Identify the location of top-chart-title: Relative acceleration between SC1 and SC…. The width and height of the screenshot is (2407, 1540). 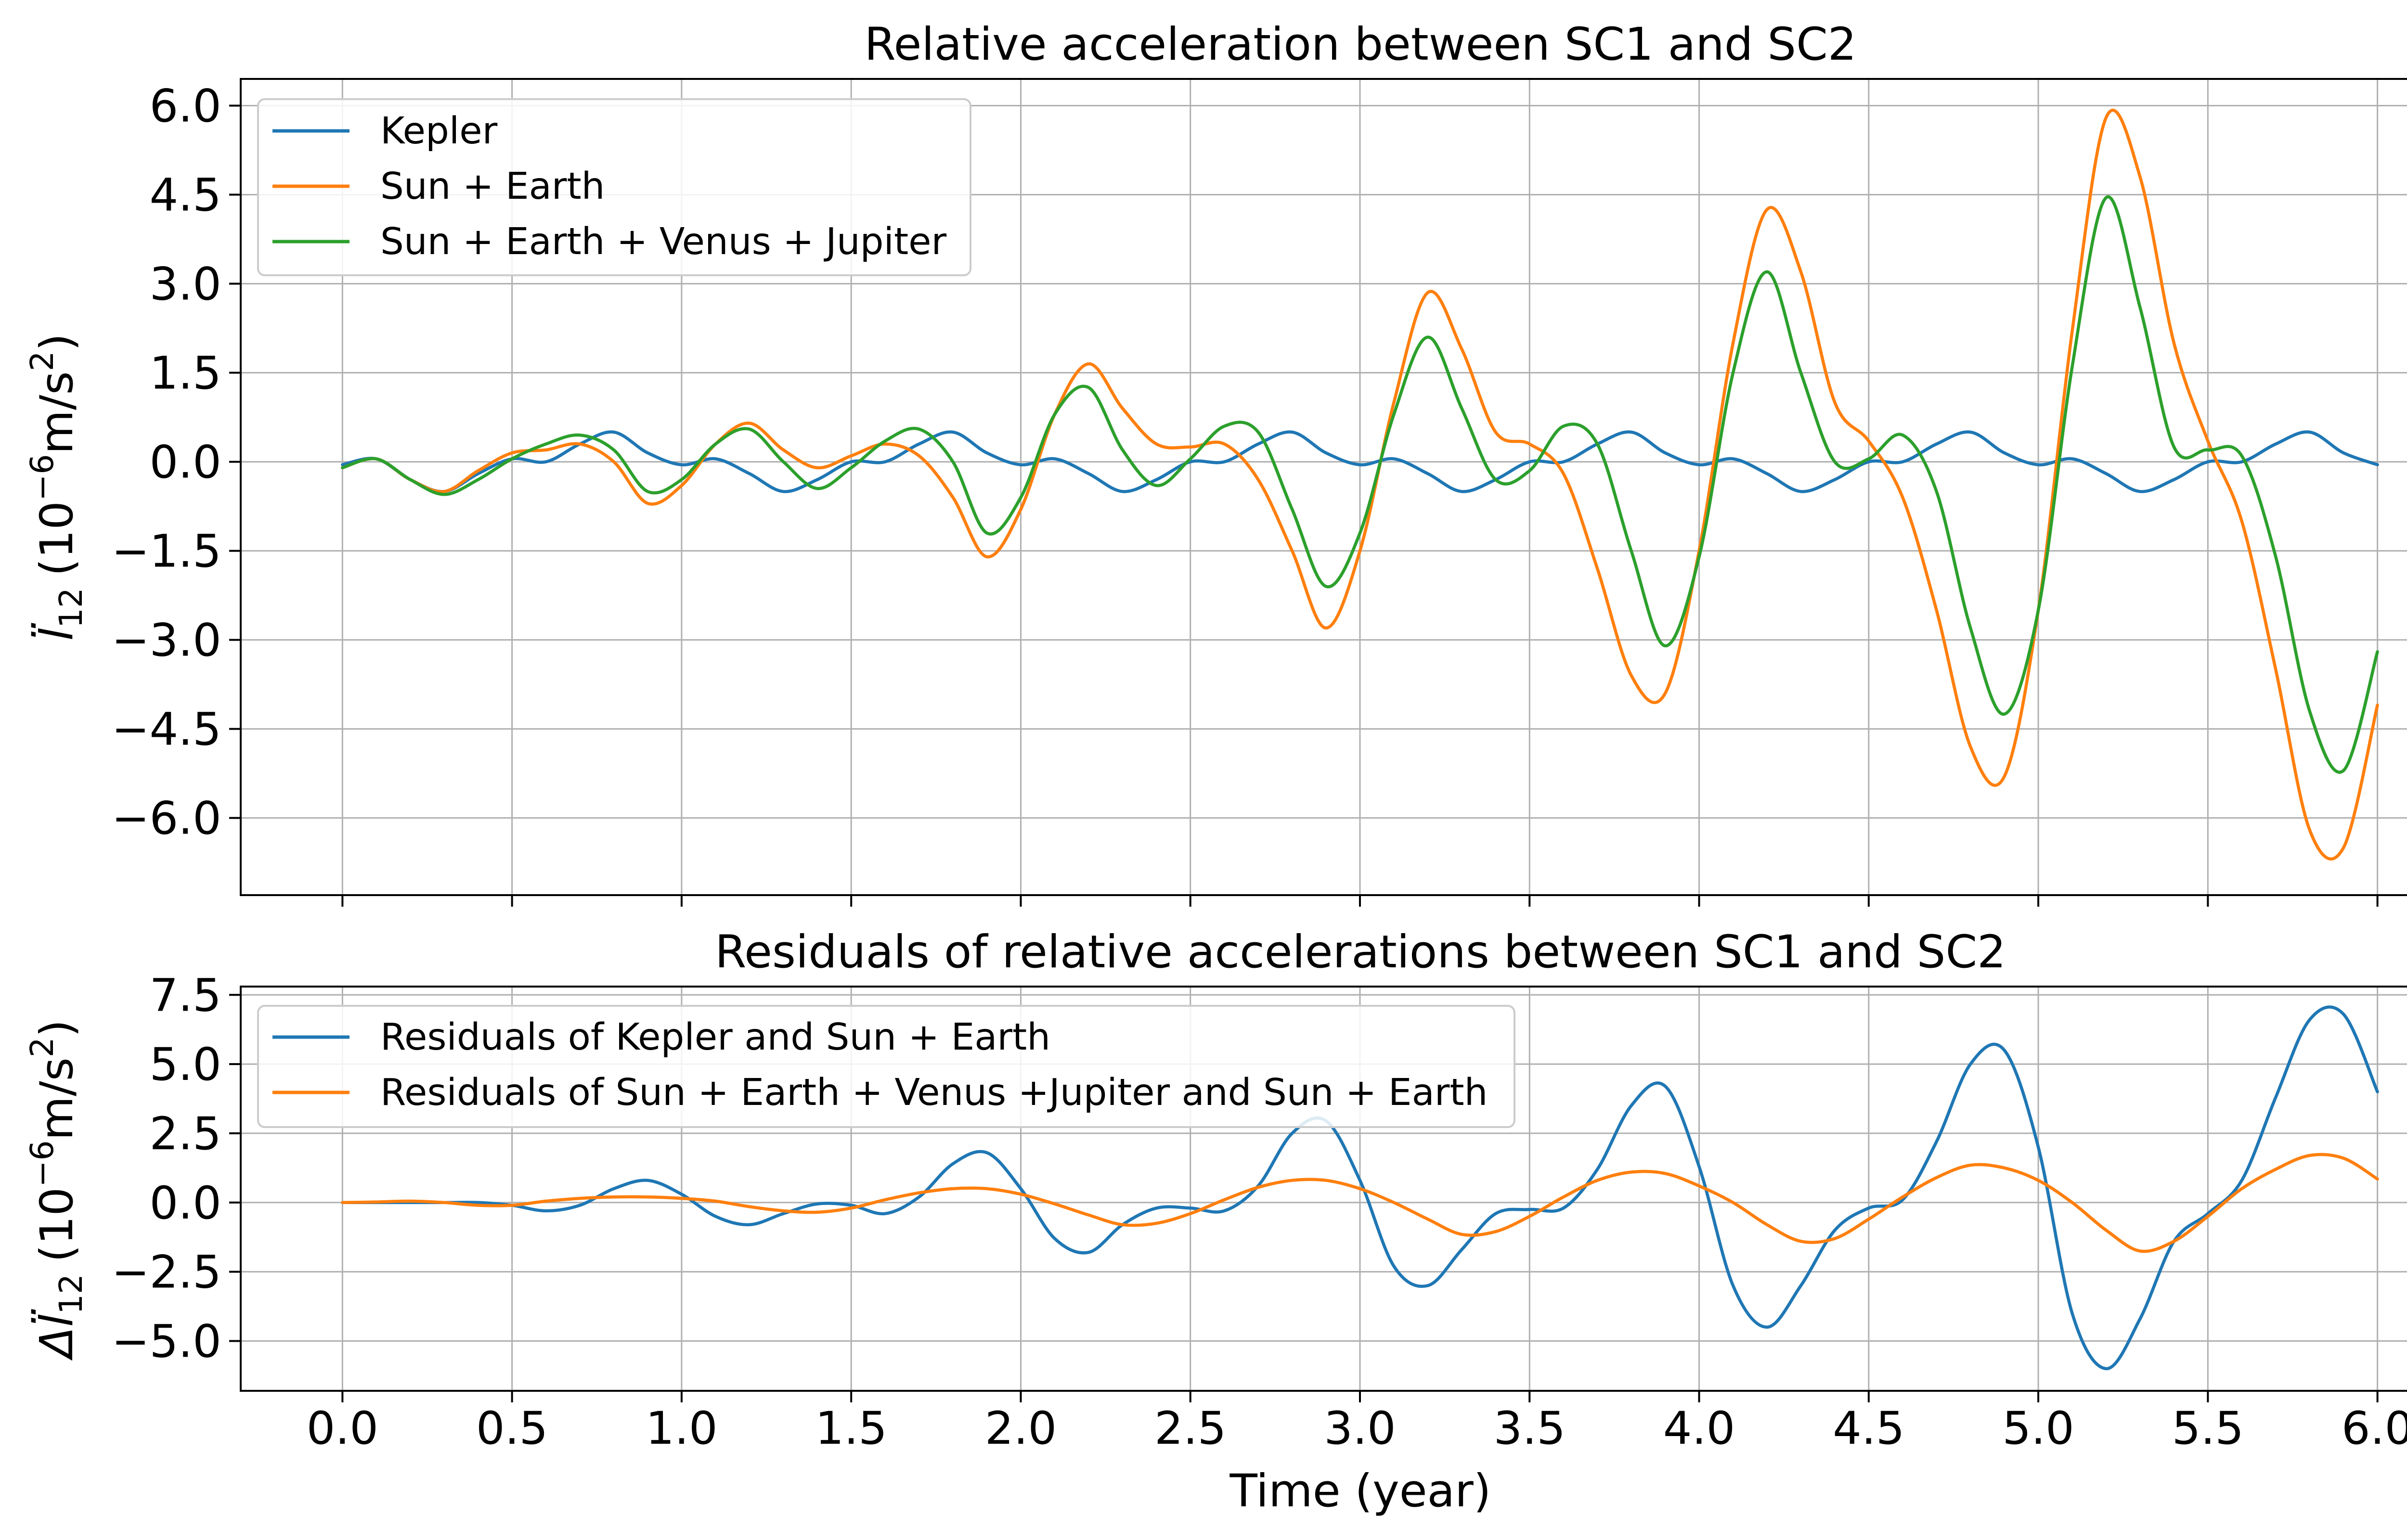
(1360, 44).